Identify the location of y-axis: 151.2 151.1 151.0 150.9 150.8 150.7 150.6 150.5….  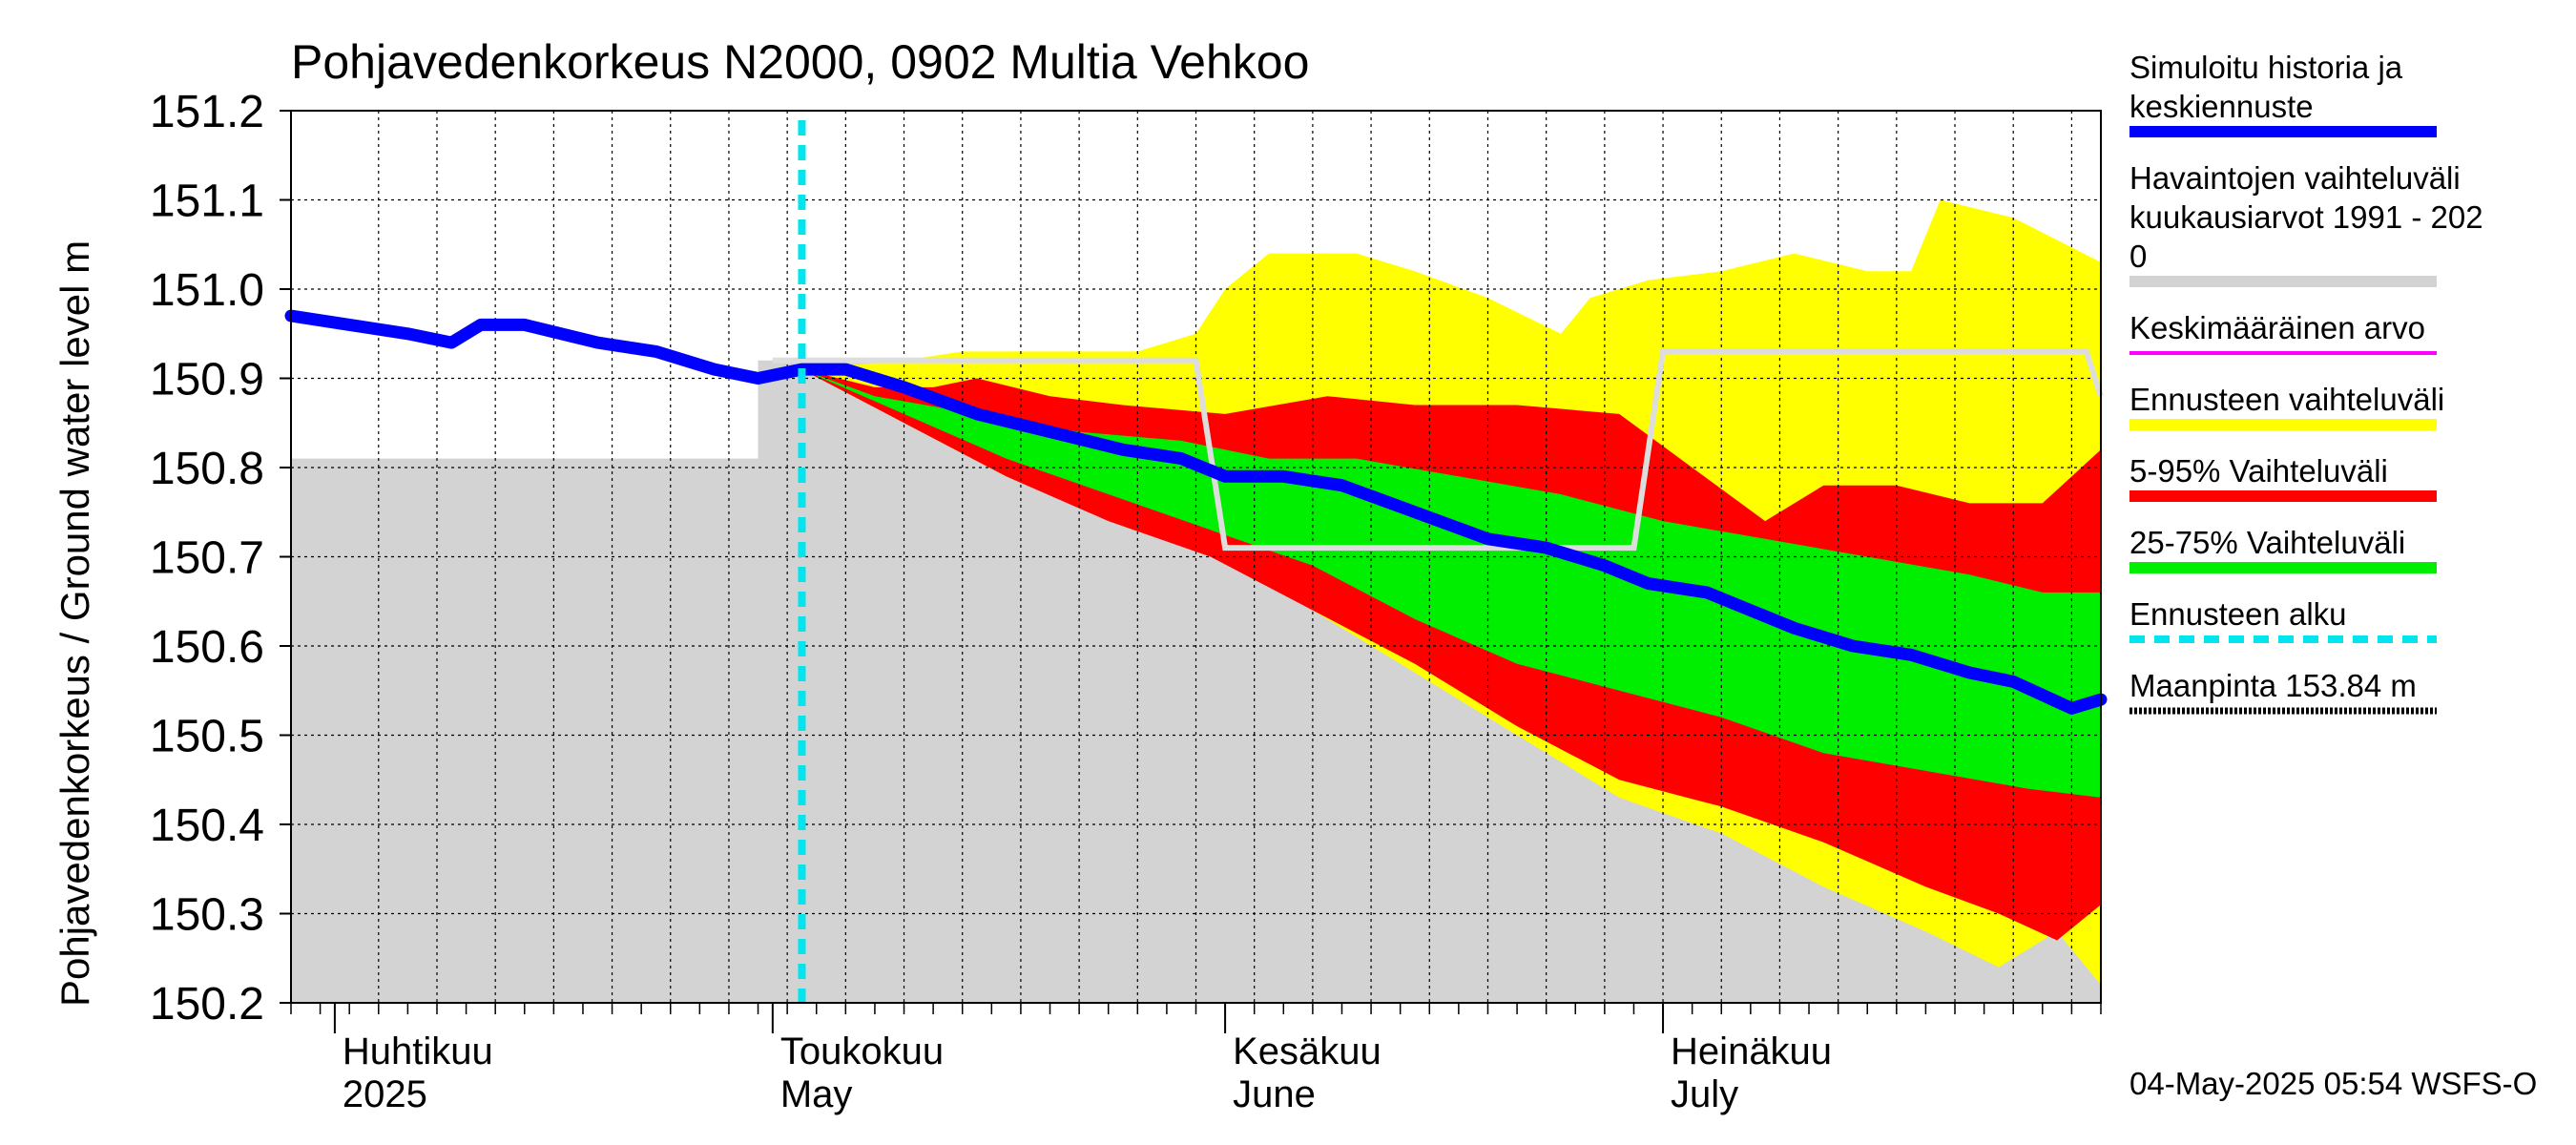
(220, 559).